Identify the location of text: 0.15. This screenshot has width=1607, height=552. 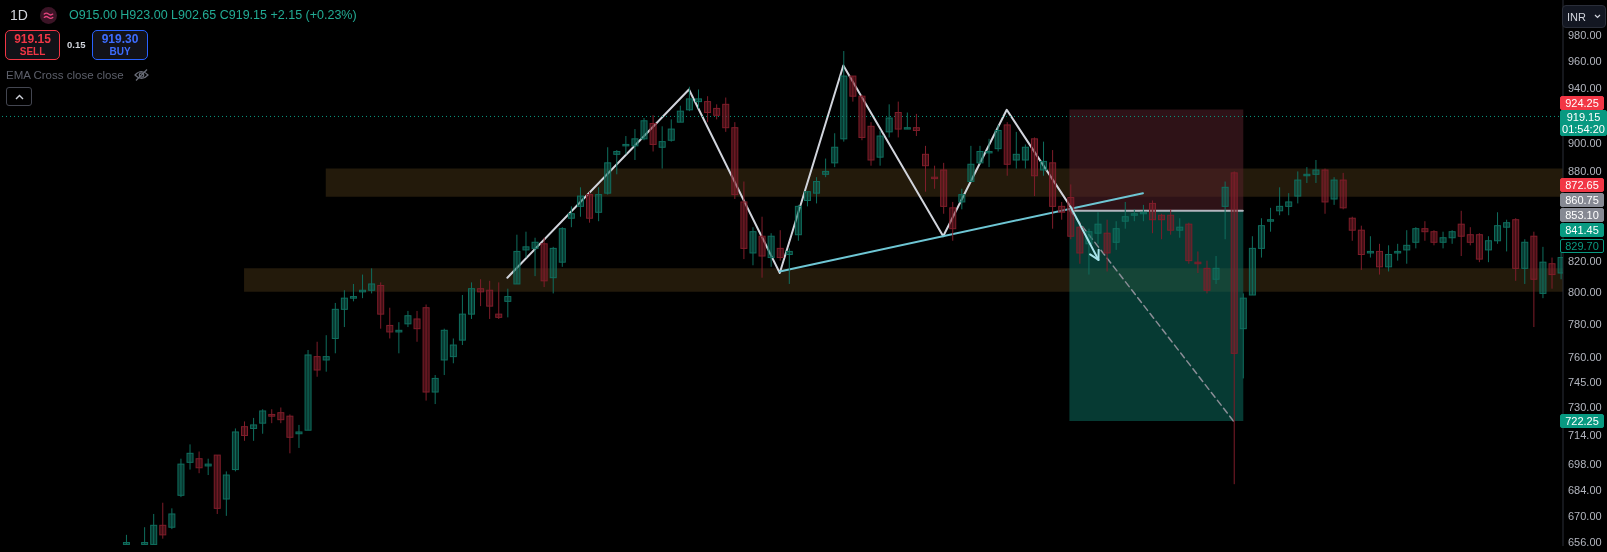
(76, 45).